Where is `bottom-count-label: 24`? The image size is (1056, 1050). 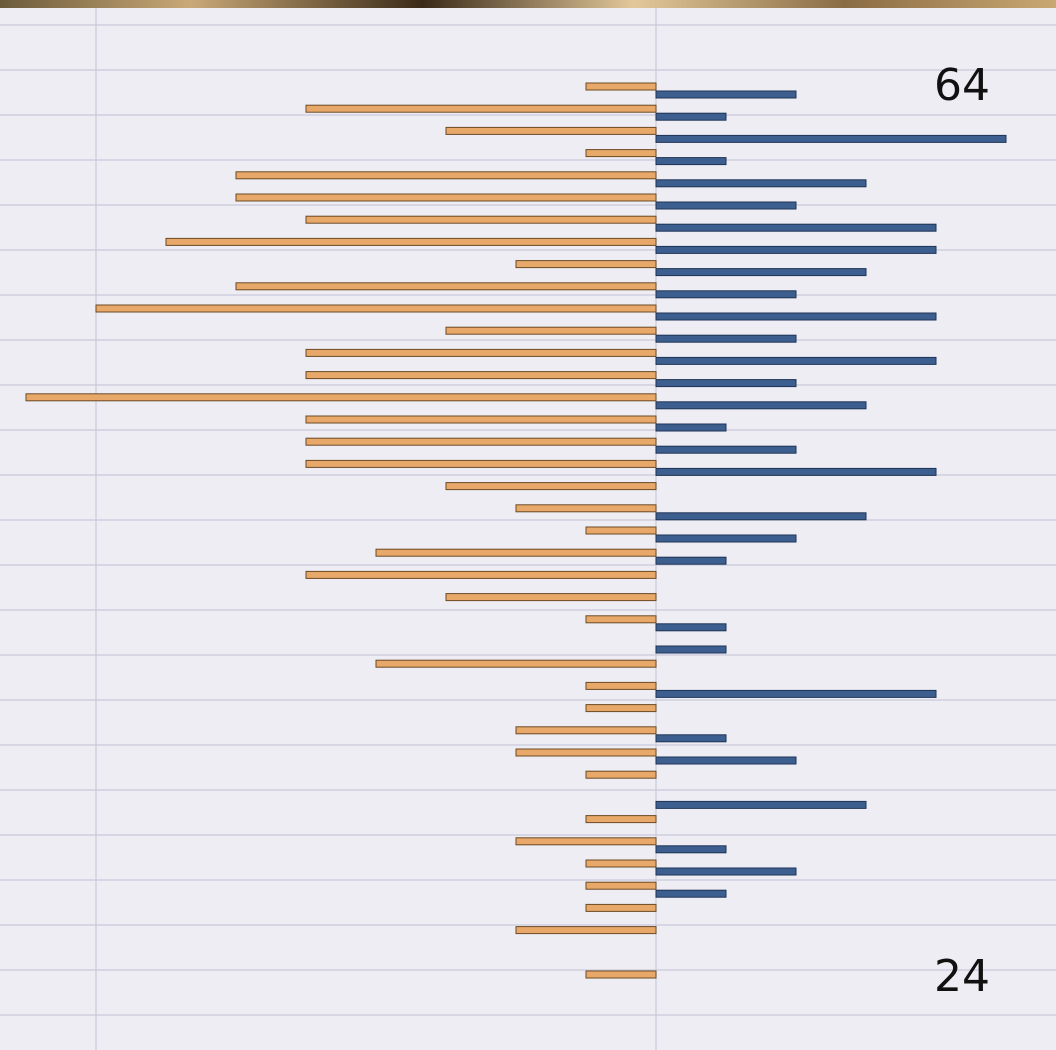 bottom-count-label: 24 is located at coordinates (962, 977).